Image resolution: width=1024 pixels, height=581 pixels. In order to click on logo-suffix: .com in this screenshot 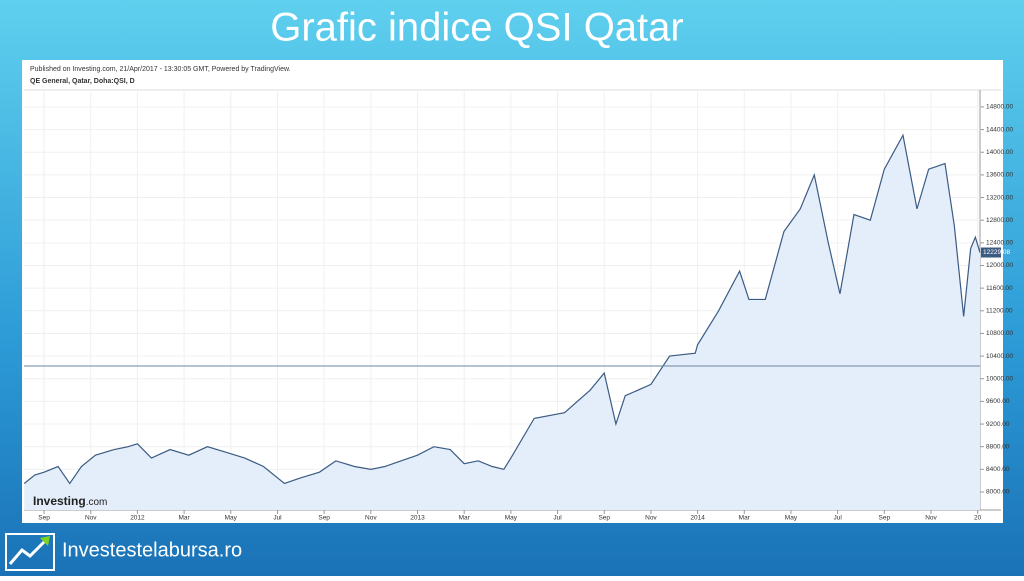, I will do `click(97, 502)`.